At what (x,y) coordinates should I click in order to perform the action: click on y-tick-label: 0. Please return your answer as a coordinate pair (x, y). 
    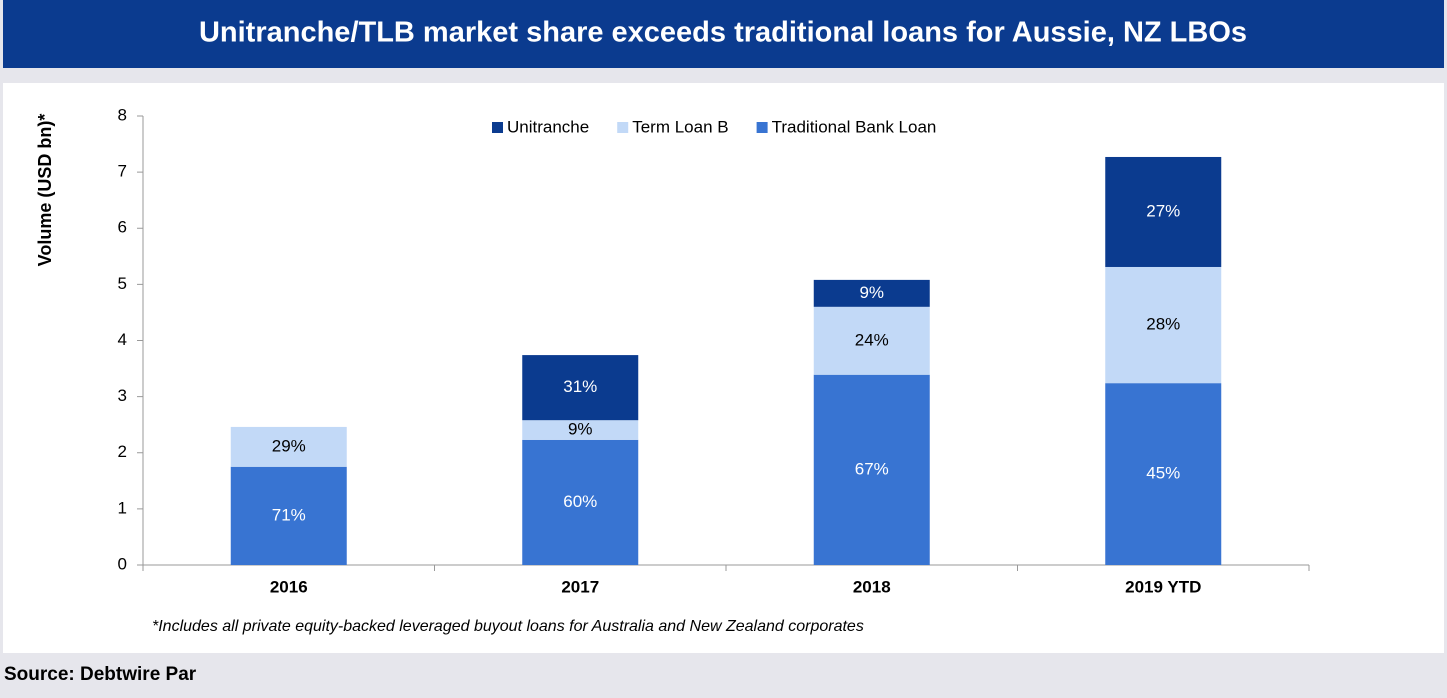
    Looking at the image, I should click on (122, 563).